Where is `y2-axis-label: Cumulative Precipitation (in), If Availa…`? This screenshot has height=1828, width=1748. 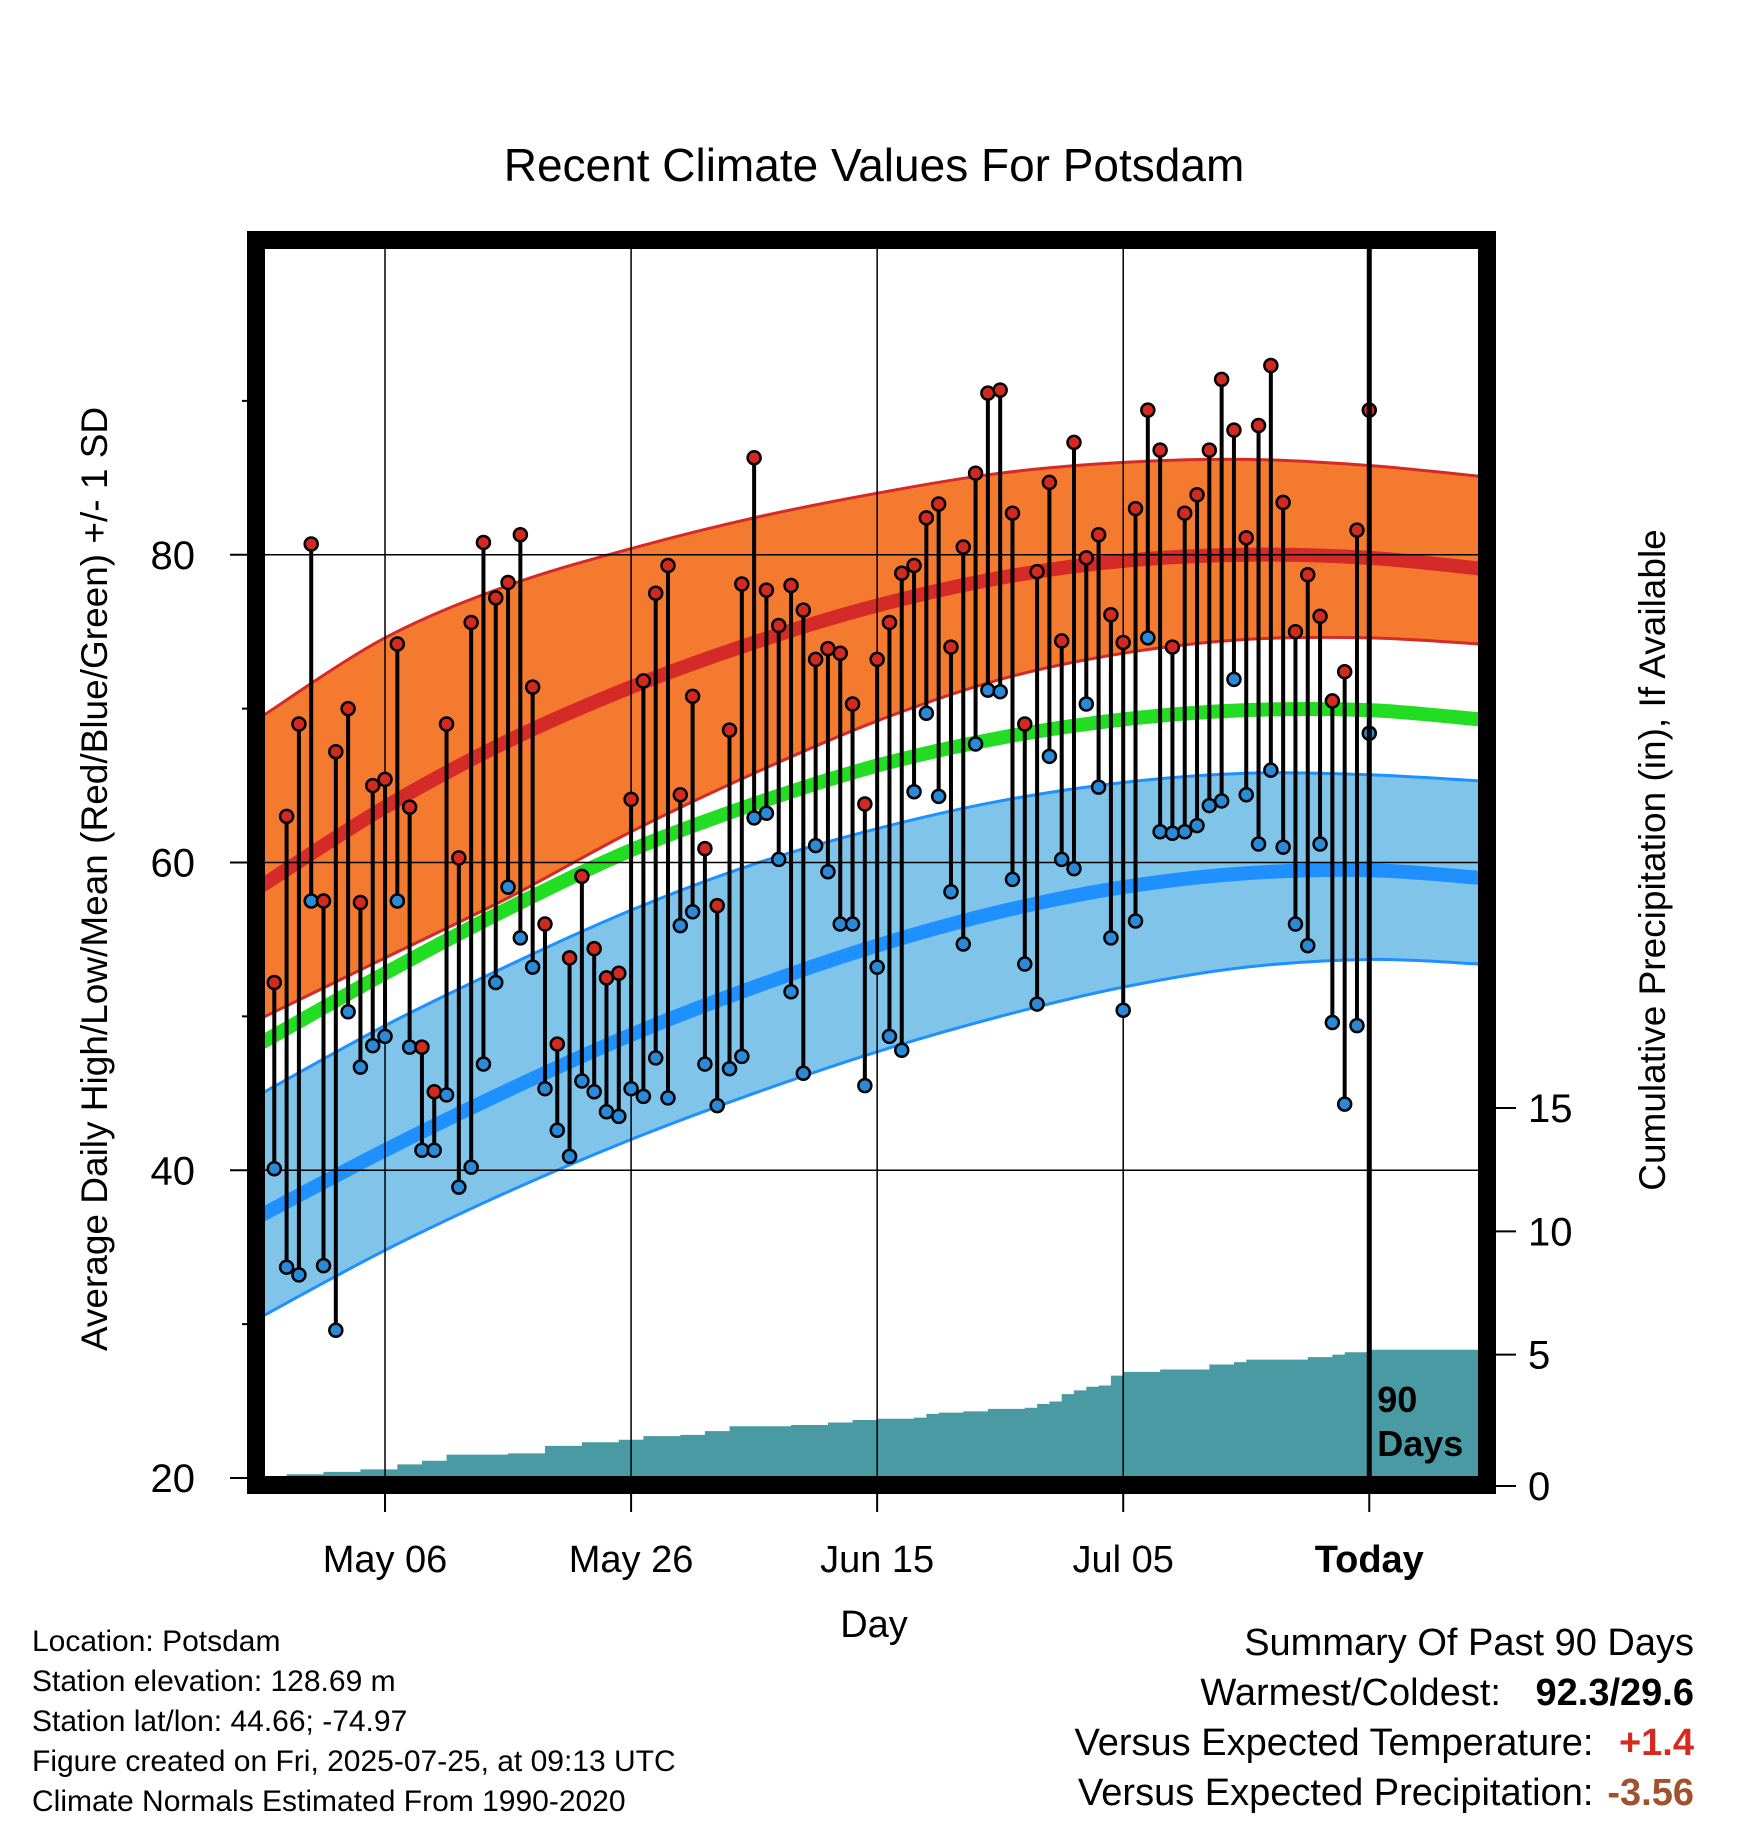
y2-axis-label: Cumulative Precipitation (in), If Availa… is located at coordinates (1652, 860).